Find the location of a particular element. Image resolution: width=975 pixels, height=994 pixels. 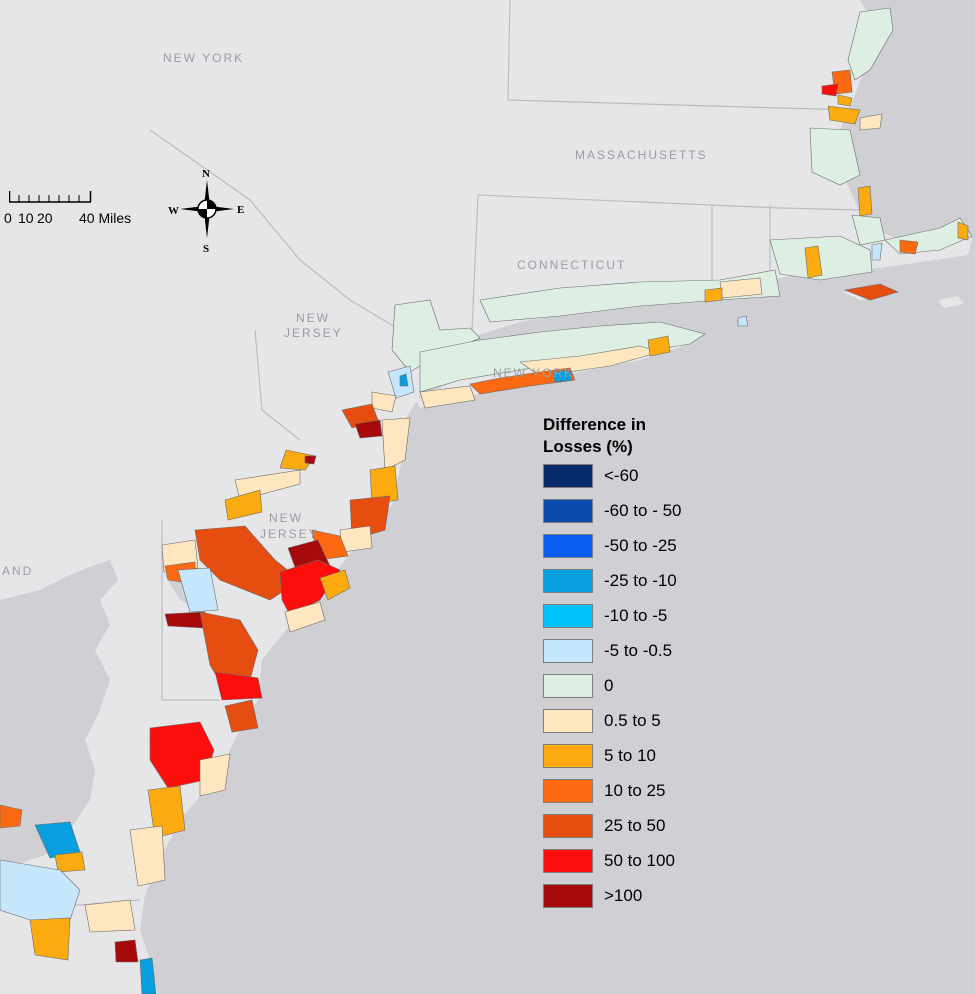

zone-cape-cod is located at coordinates (909, 247).